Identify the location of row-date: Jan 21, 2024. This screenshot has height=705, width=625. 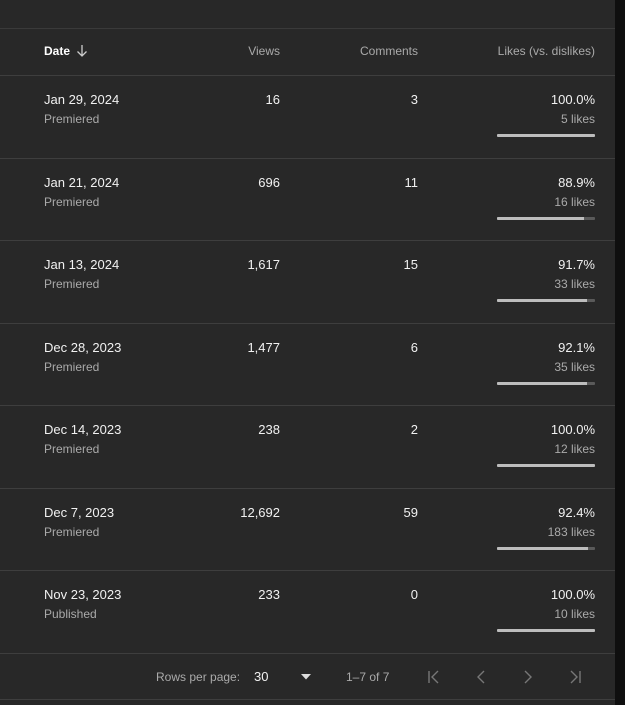
(82, 182).